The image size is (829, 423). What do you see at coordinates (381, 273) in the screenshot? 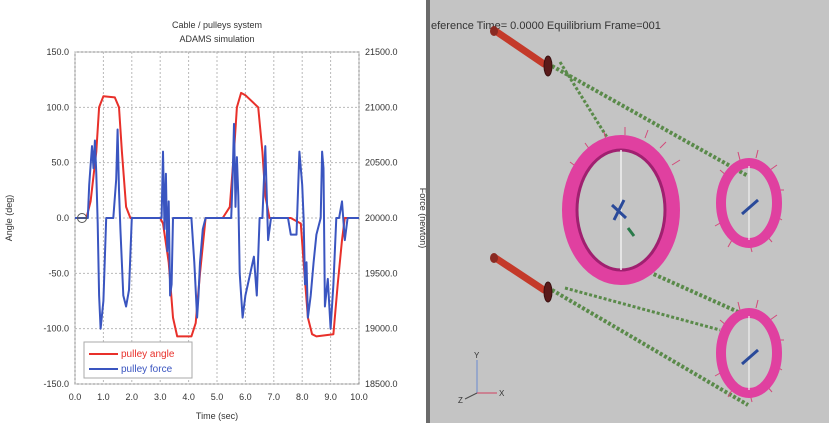
I see `y2-tick-label: 19500.0` at bounding box center [381, 273].